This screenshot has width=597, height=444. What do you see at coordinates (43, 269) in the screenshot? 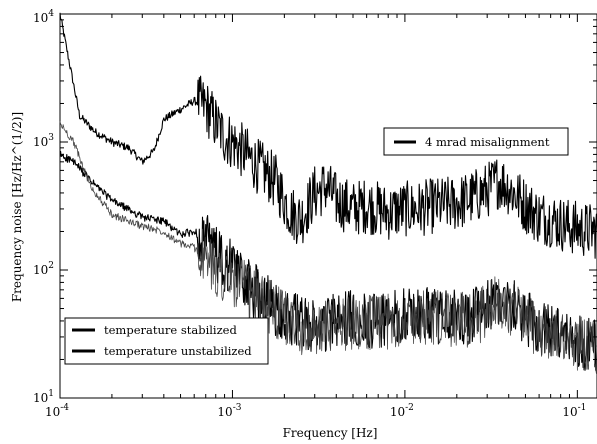
I see `y-tick-label: 10²` at bounding box center [43, 269].